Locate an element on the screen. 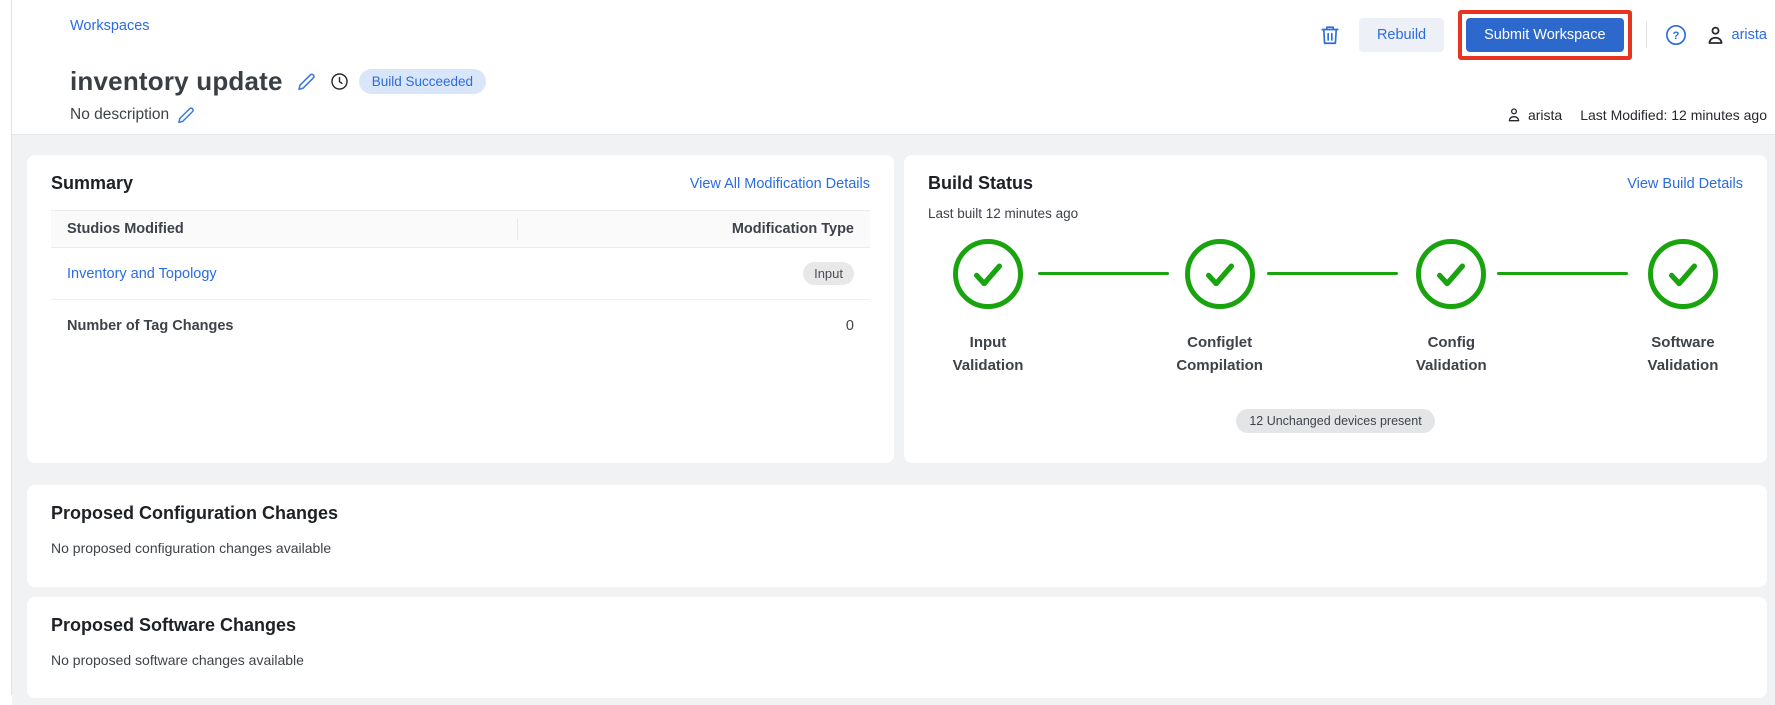  breadcrumb-workspaces: Workspaces is located at coordinates (110, 26).